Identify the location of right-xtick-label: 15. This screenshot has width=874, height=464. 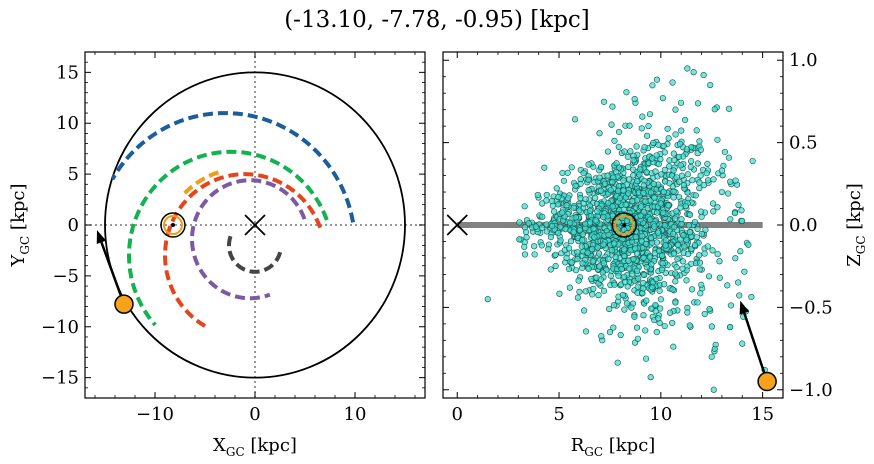
(762, 414).